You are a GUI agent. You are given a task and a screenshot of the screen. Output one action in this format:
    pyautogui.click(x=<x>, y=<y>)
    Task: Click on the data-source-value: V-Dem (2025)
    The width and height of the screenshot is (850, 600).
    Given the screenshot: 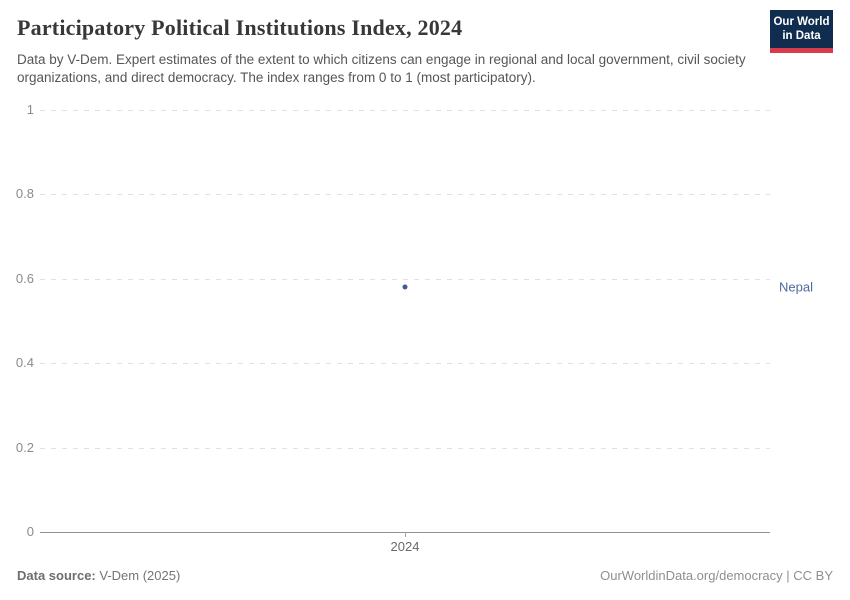 What is the action you would take?
    pyautogui.click(x=138, y=575)
    